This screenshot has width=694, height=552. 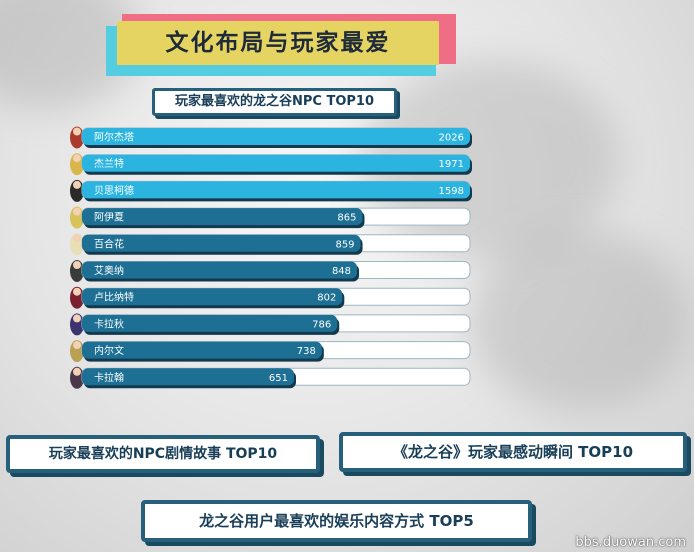 I want to click on section-button-entertainment: 龙之谷用户最喜欢的娱乐内容方式 TOP5, so click(x=336, y=521).